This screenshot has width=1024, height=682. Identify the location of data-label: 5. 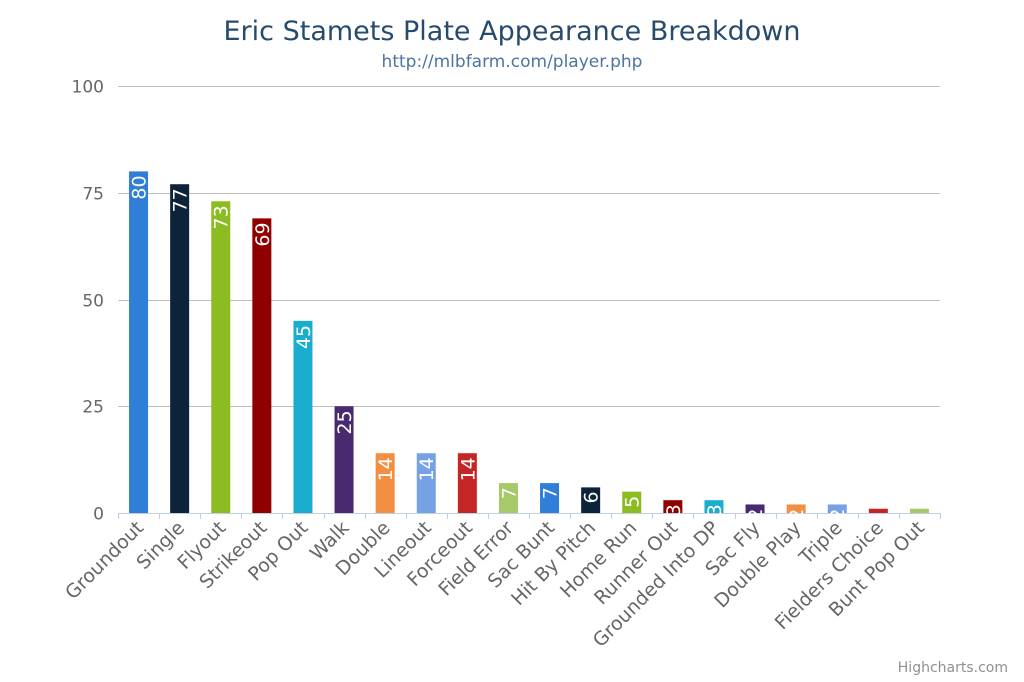
(633, 502).